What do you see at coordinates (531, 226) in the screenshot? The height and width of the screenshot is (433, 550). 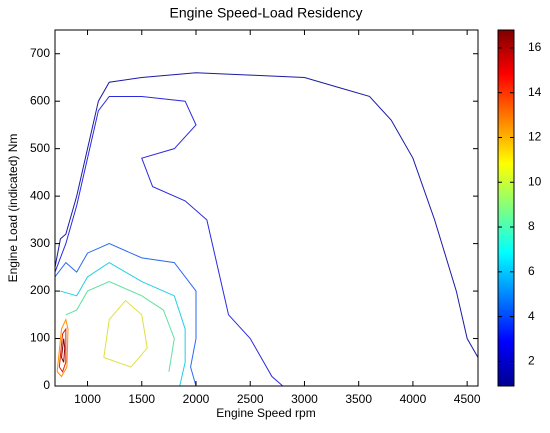 I see `colorbar-tick-label: 8` at bounding box center [531, 226].